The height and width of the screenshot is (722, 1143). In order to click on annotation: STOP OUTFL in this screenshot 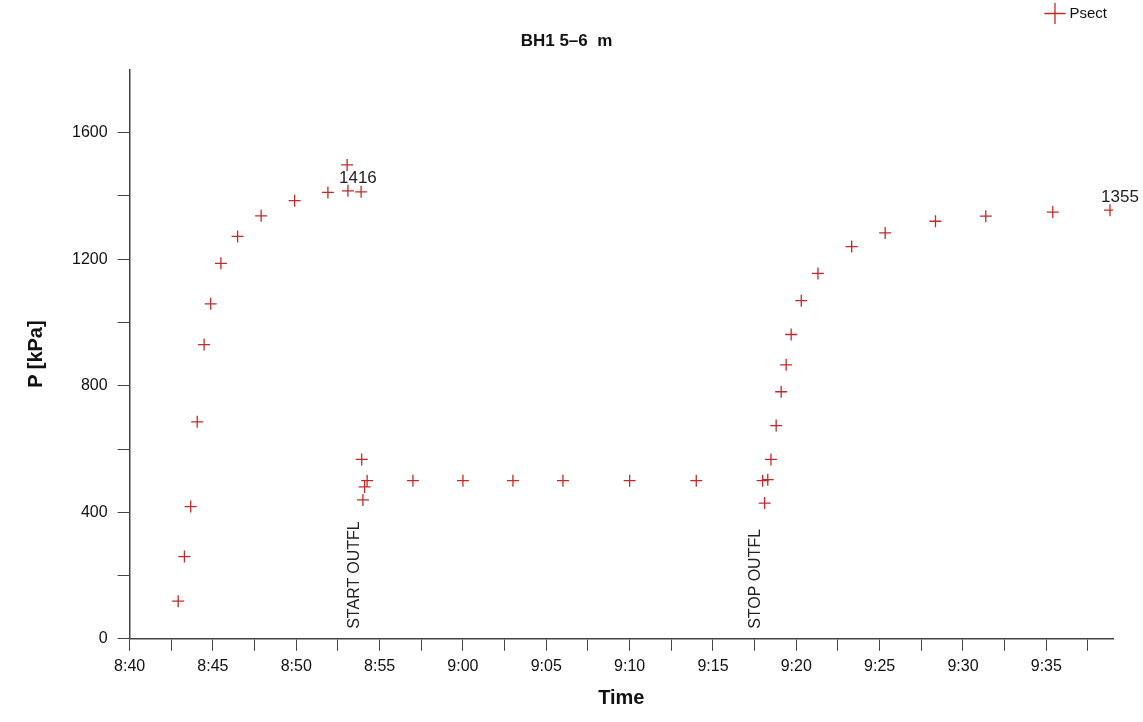, I will do `click(755, 578)`.